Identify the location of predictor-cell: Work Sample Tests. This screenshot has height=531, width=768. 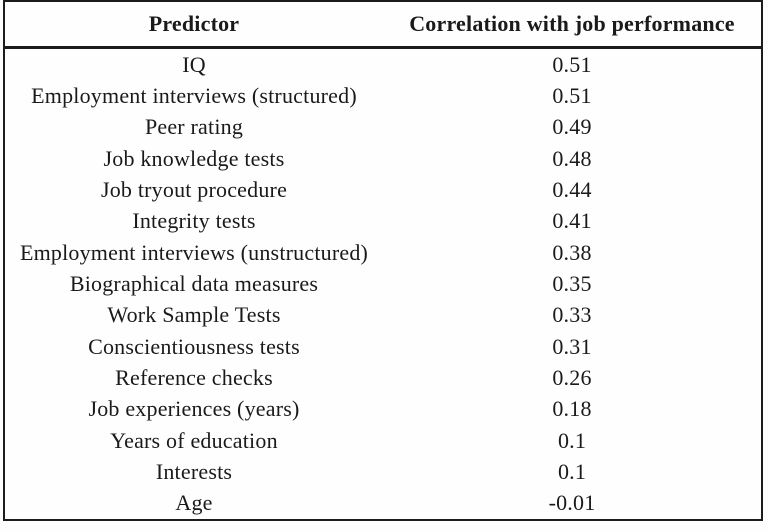
(194, 315).